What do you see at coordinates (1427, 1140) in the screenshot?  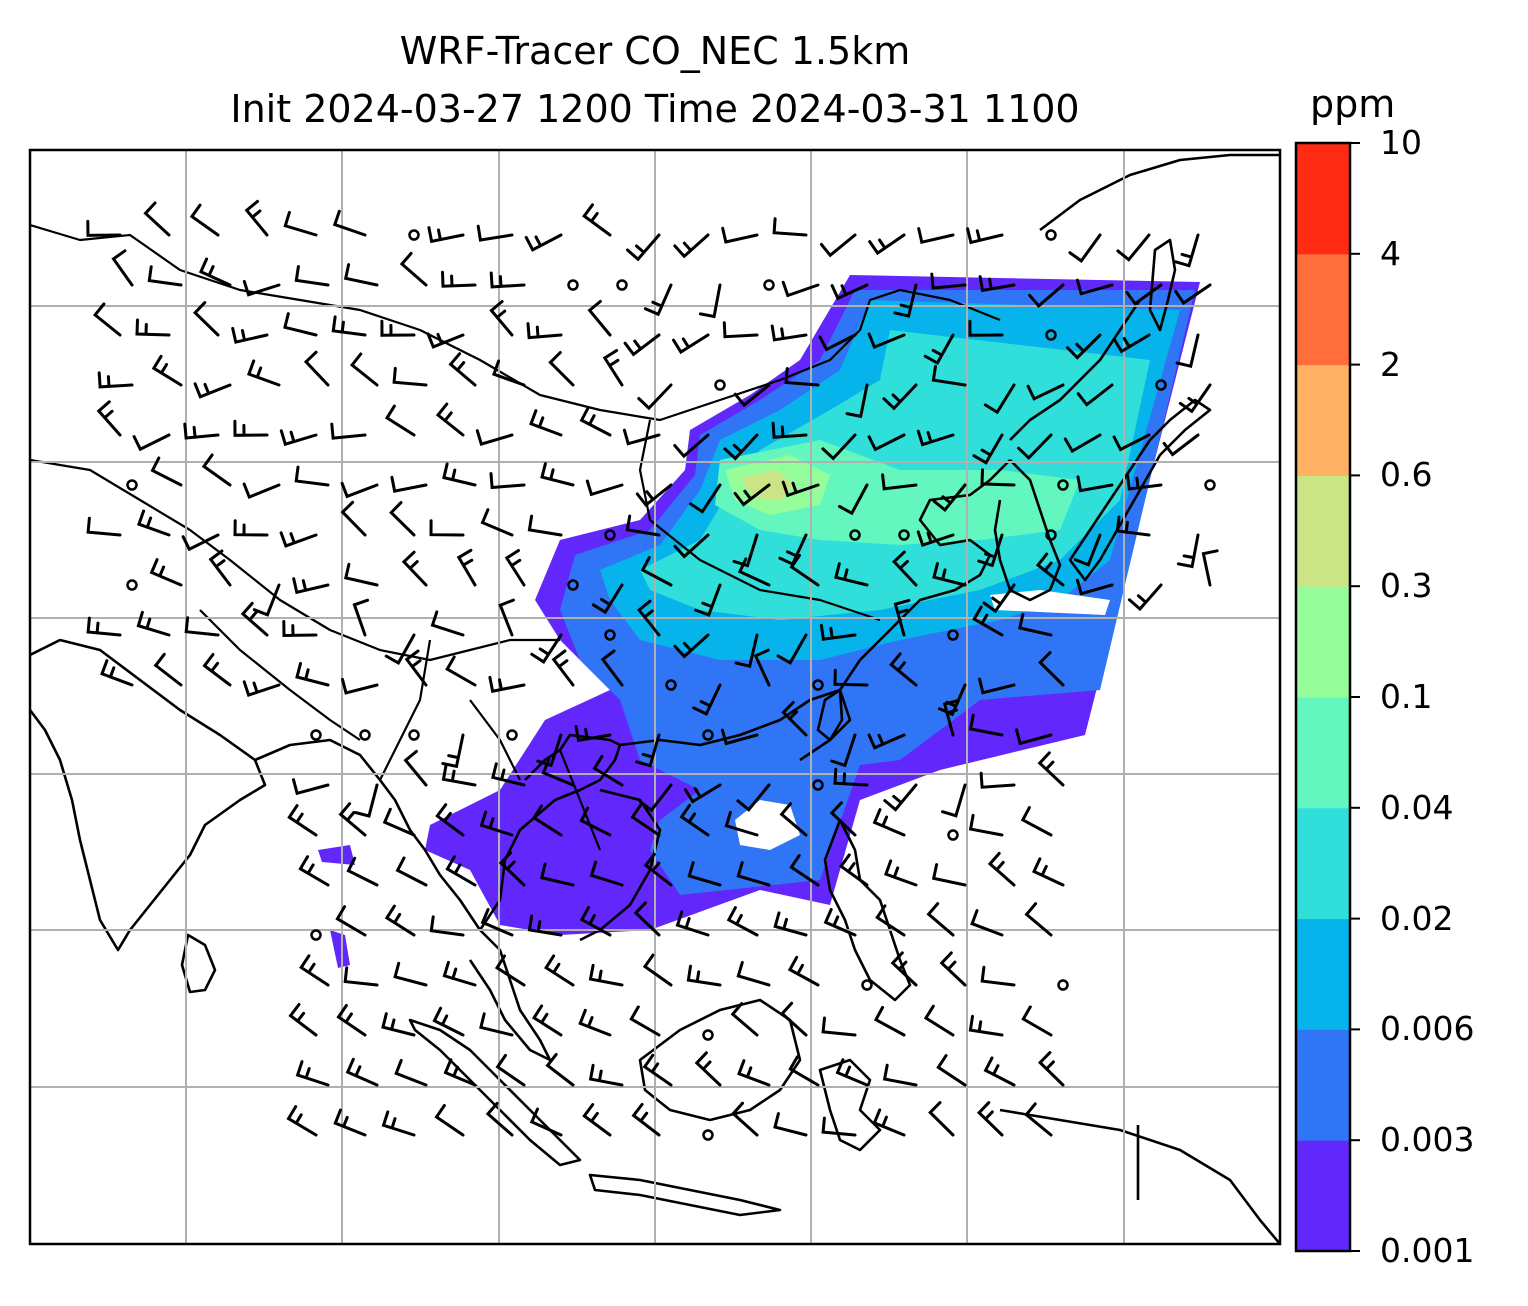 I see `colorbar-tick-label: 0.003` at bounding box center [1427, 1140].